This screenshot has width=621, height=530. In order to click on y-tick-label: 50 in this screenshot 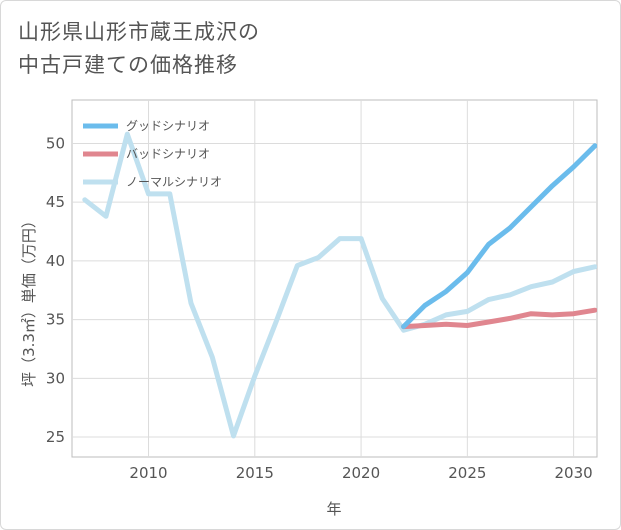, I will do `click(55, 143)`.